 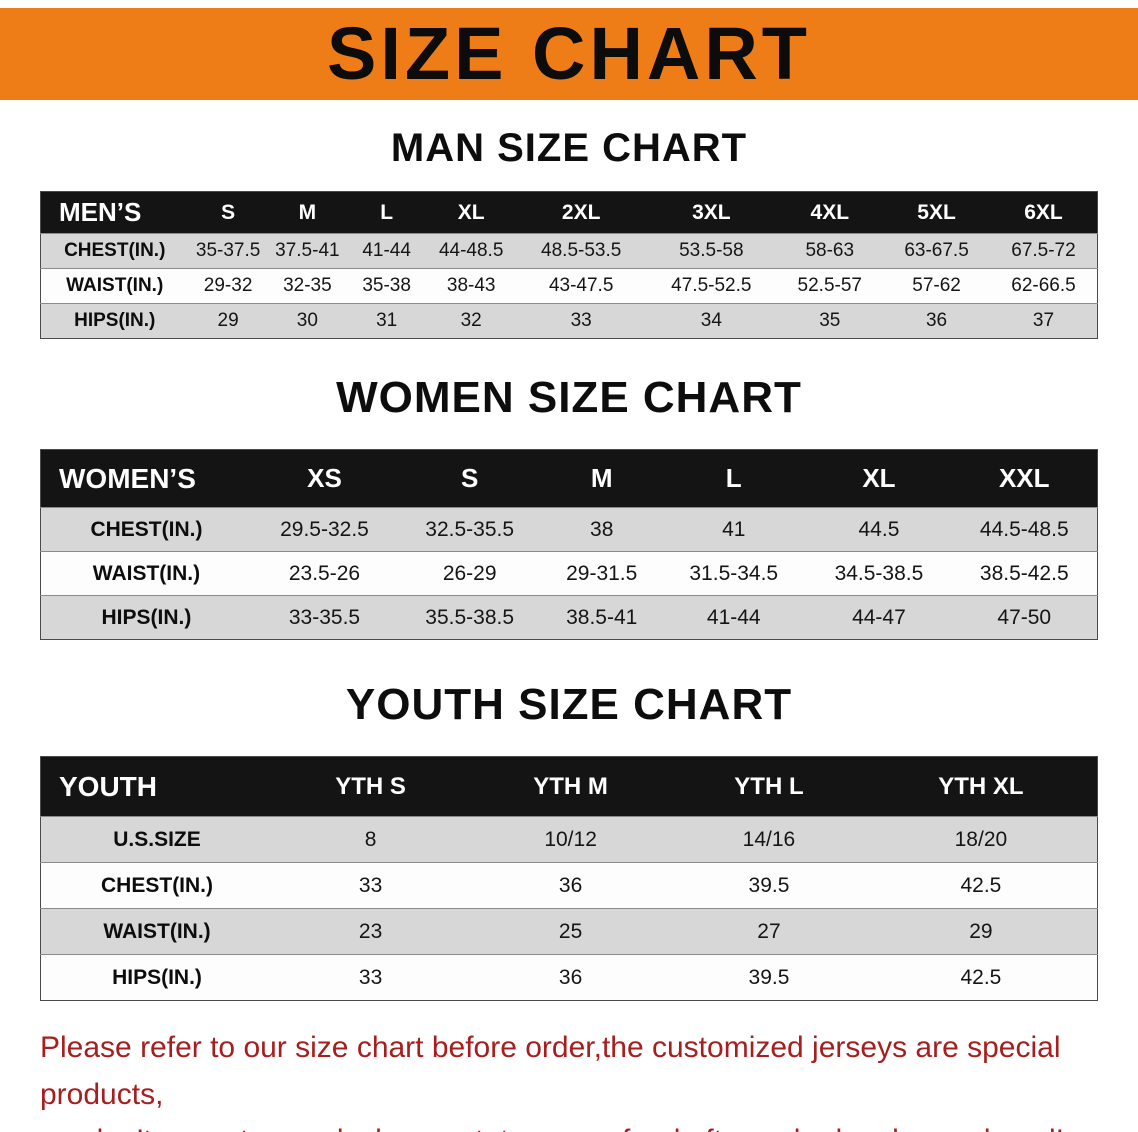 What do you see at coordinates (157, 839) in the screenshot?
I see `row-label: U.S.SIZE` at bounding box center [157, 839].